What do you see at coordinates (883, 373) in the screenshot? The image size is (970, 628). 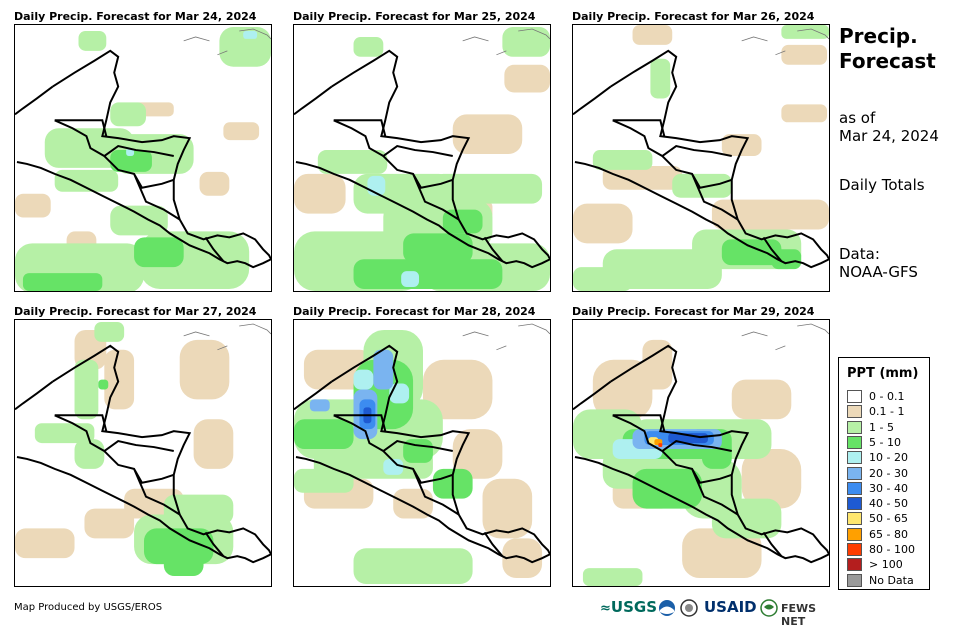 I see `legend-title: PPT (mm)` at bounding box center [883, 373].